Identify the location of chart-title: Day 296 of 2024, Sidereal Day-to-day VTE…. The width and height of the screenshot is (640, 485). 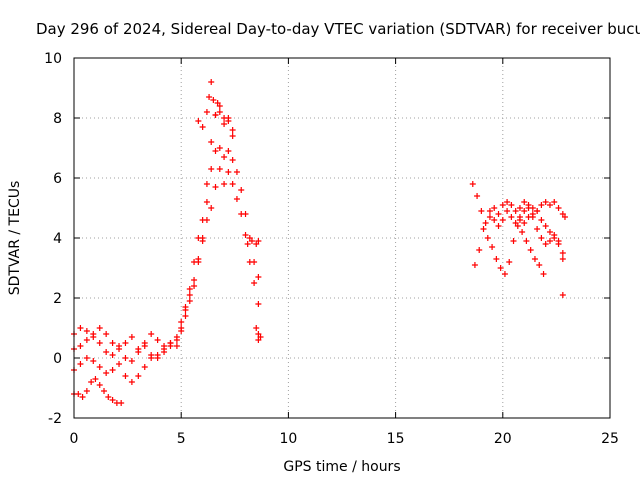
(338, 29).